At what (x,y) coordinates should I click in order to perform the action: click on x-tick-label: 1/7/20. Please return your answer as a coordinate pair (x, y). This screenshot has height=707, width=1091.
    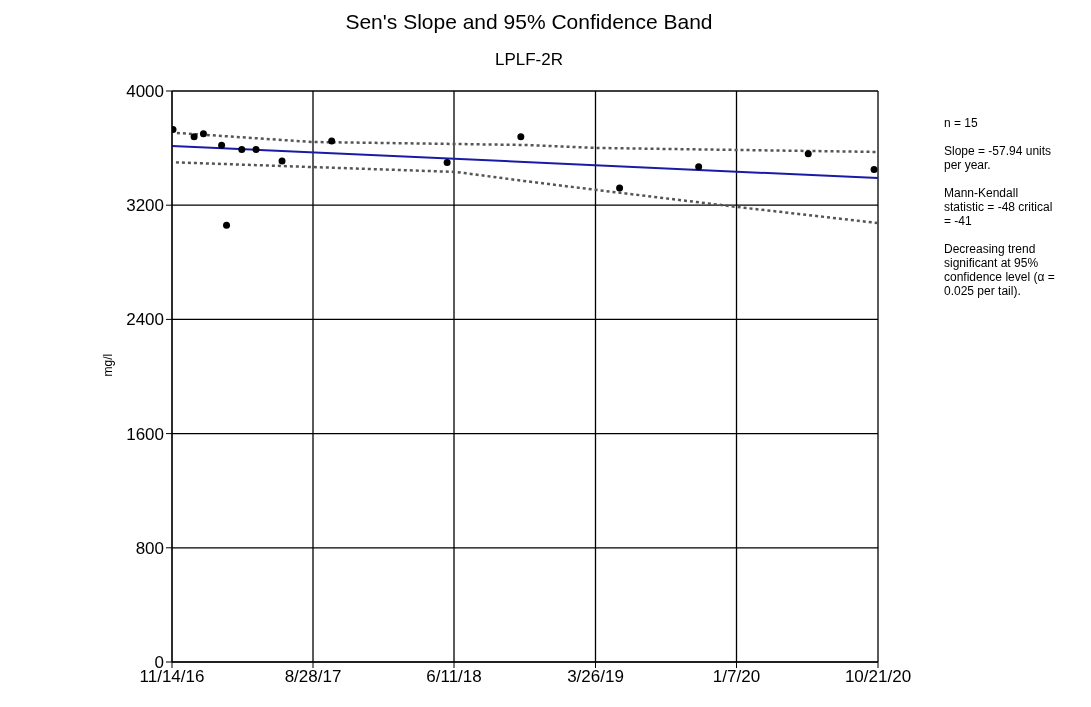
    Looking at the image, I should click on (736, 677).